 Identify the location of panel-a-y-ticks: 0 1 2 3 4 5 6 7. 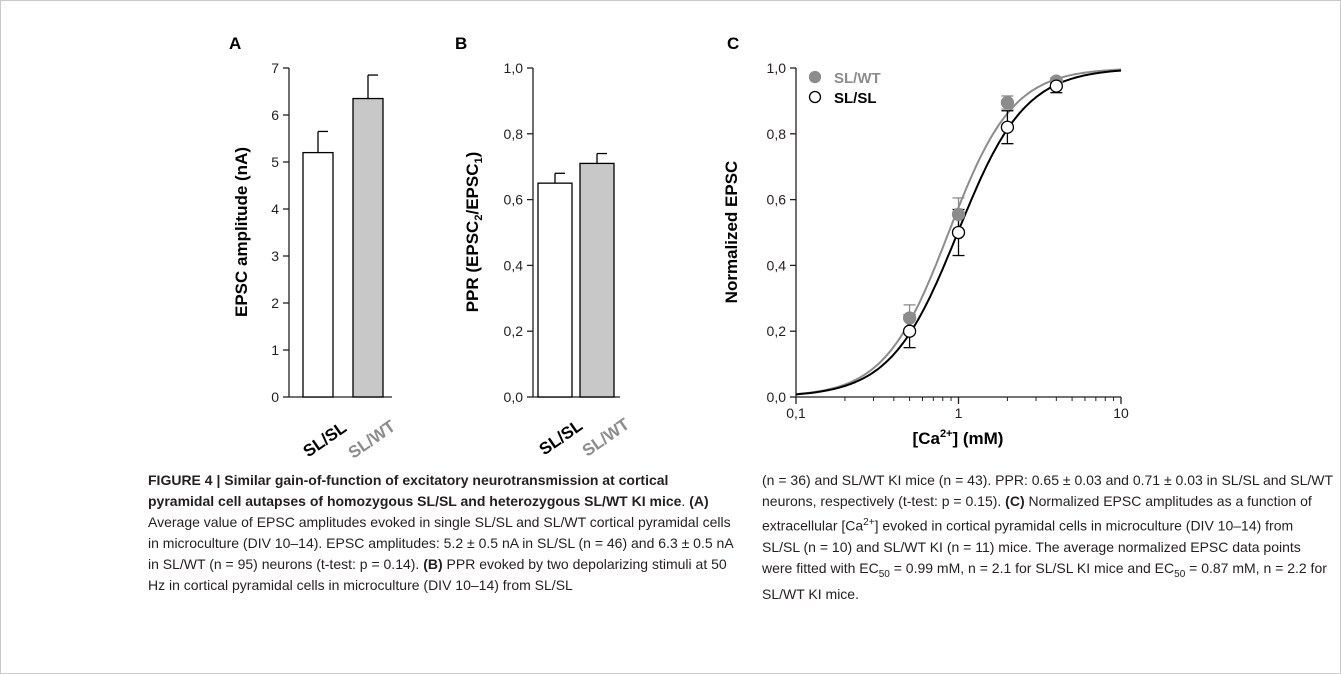
(280, 232).